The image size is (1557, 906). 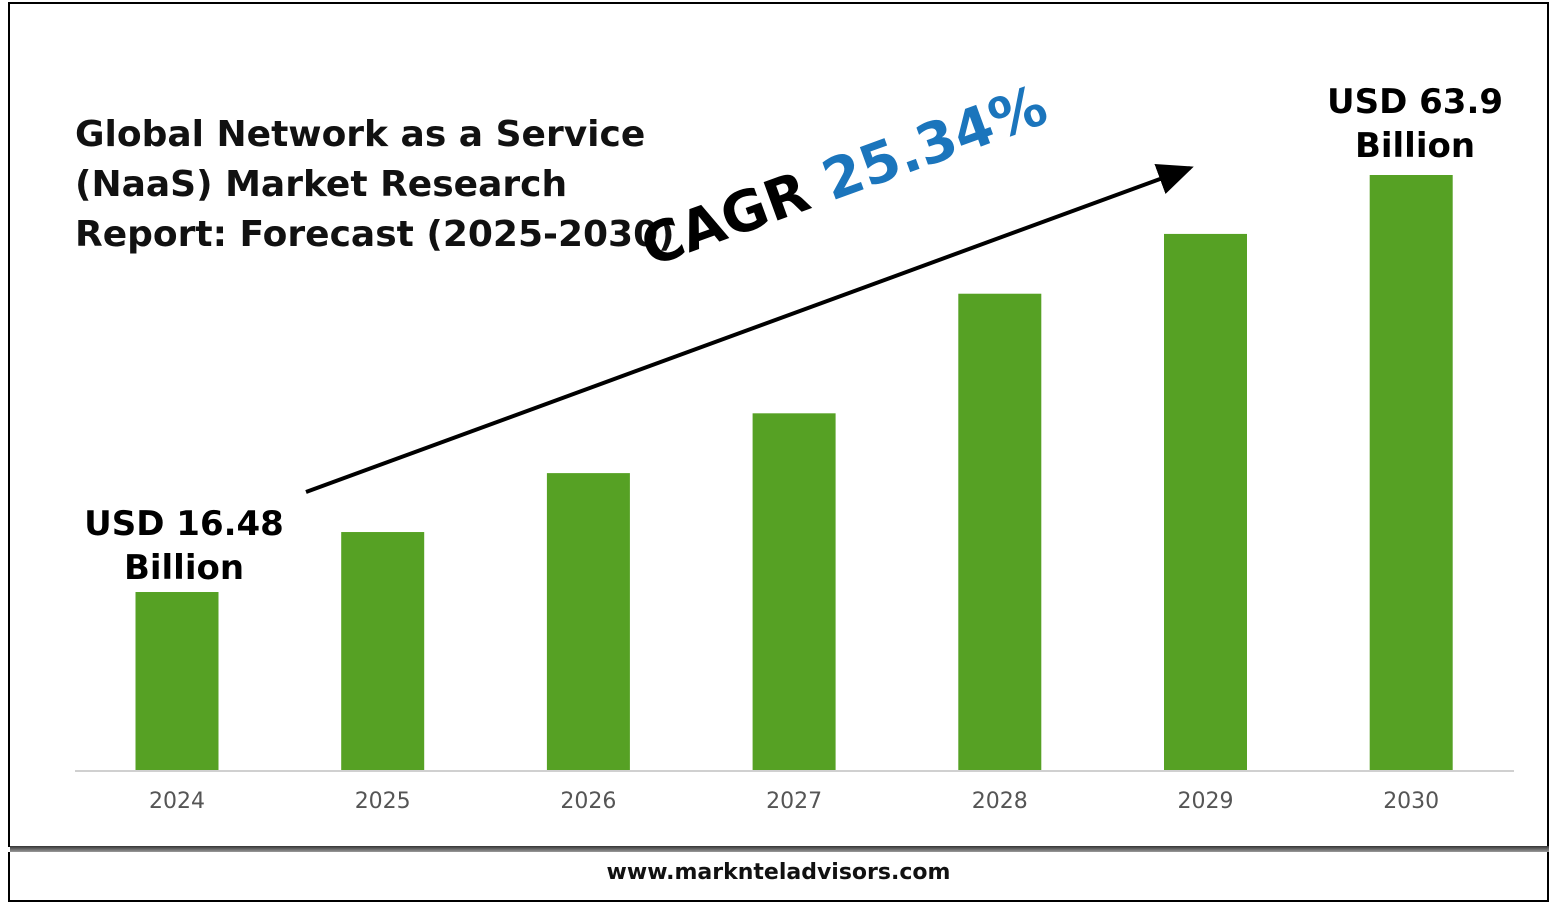 I want to click on bar-2030, so click(x=1411, y=472).